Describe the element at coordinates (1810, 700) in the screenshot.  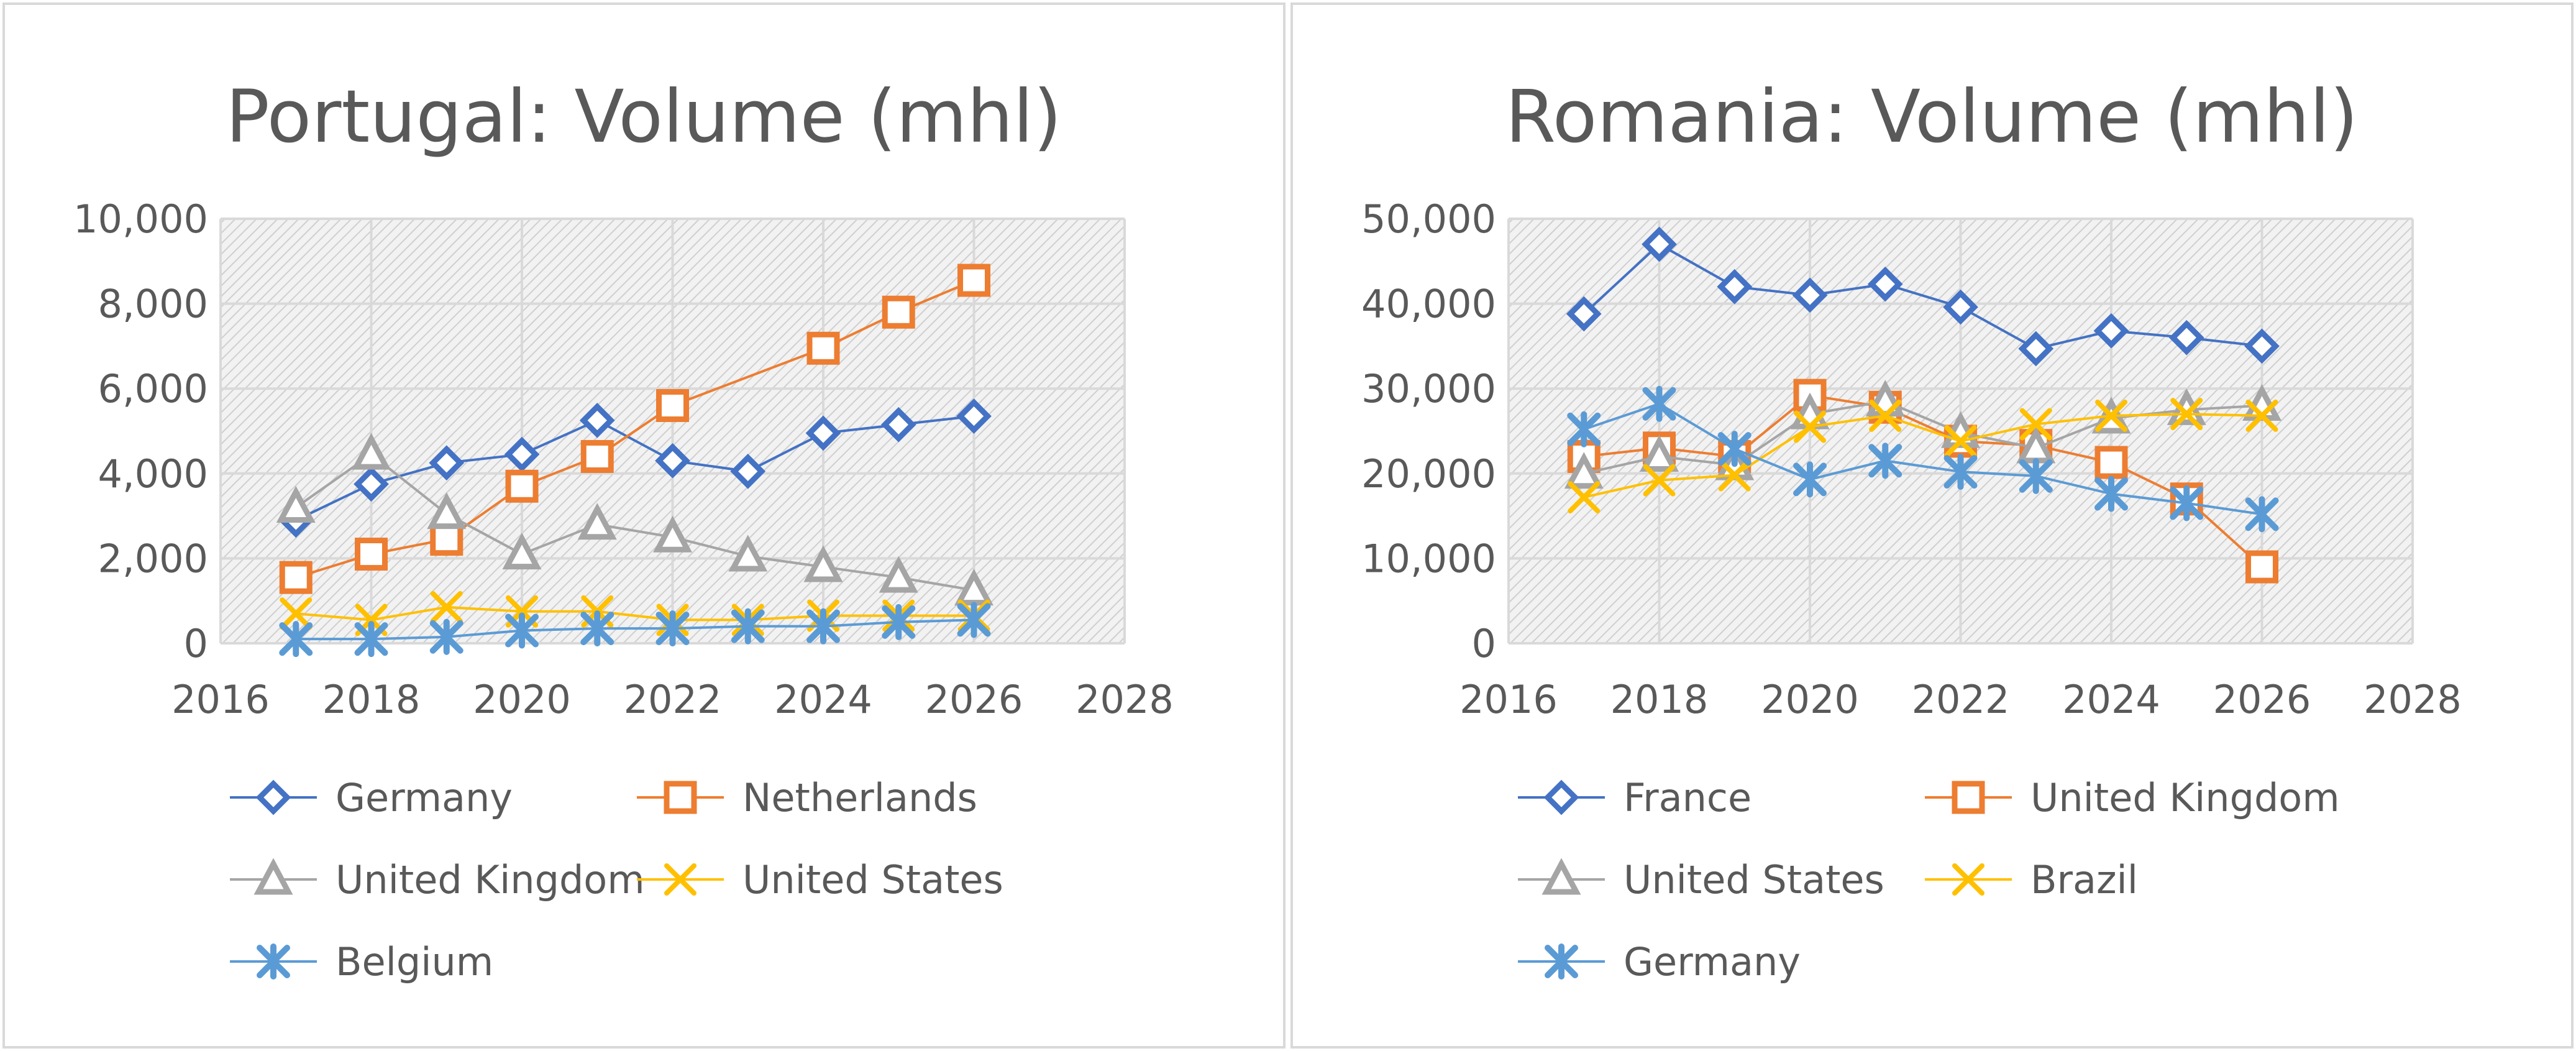
I see `x-tick-label: 2020` at that location.